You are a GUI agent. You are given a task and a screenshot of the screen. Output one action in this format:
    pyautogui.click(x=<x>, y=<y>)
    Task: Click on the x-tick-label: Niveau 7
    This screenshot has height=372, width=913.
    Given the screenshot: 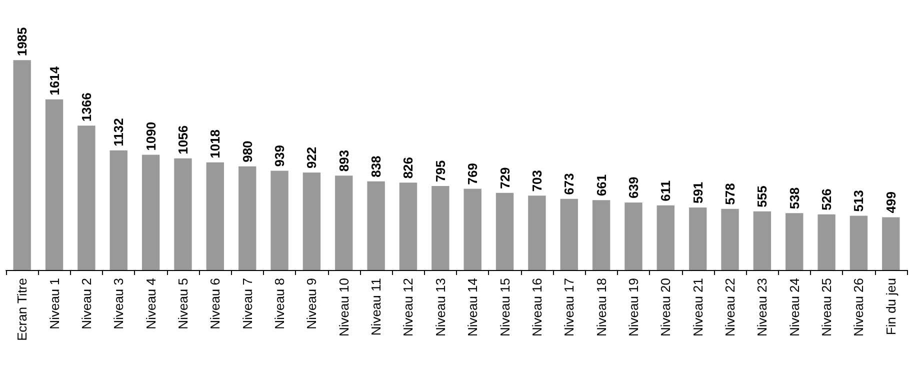 What is the action you would take?
    pyautogui.click(x=247, y=304)
    